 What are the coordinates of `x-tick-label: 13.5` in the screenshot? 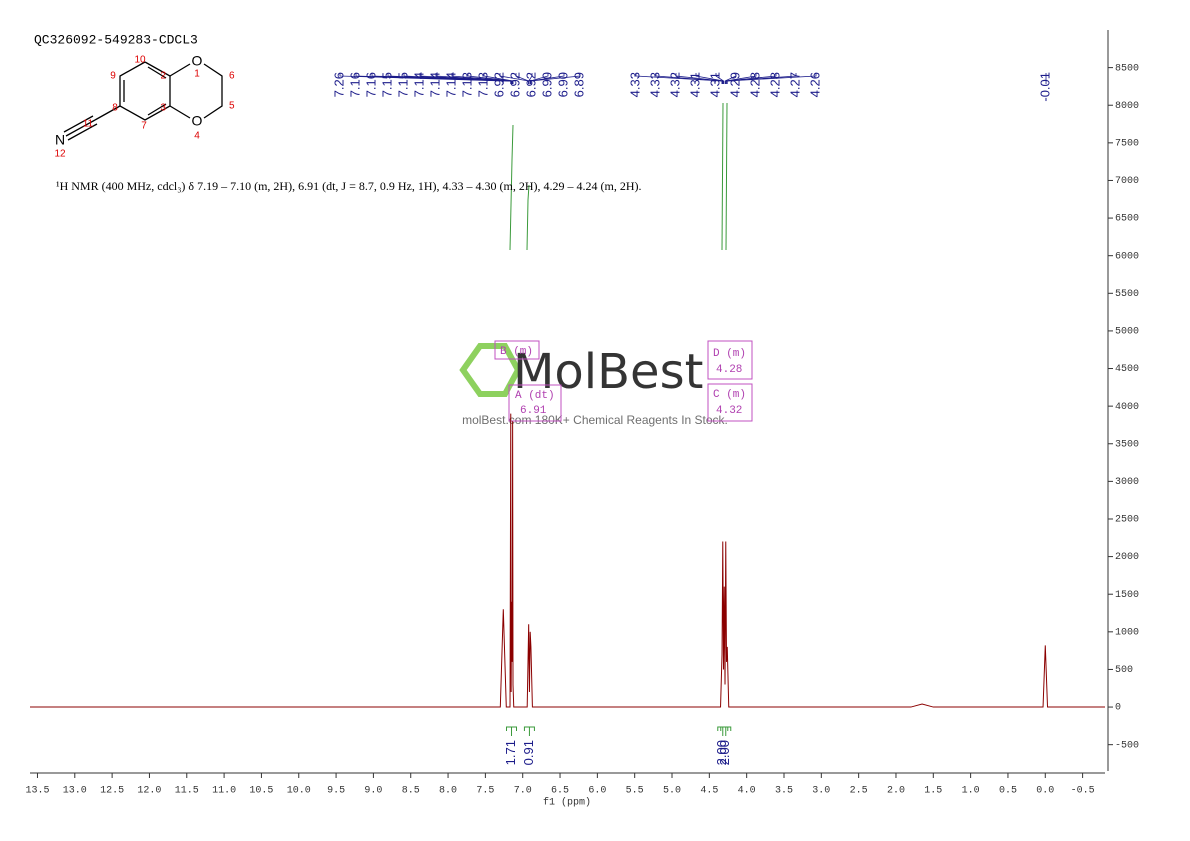 It's located at (37, 791).